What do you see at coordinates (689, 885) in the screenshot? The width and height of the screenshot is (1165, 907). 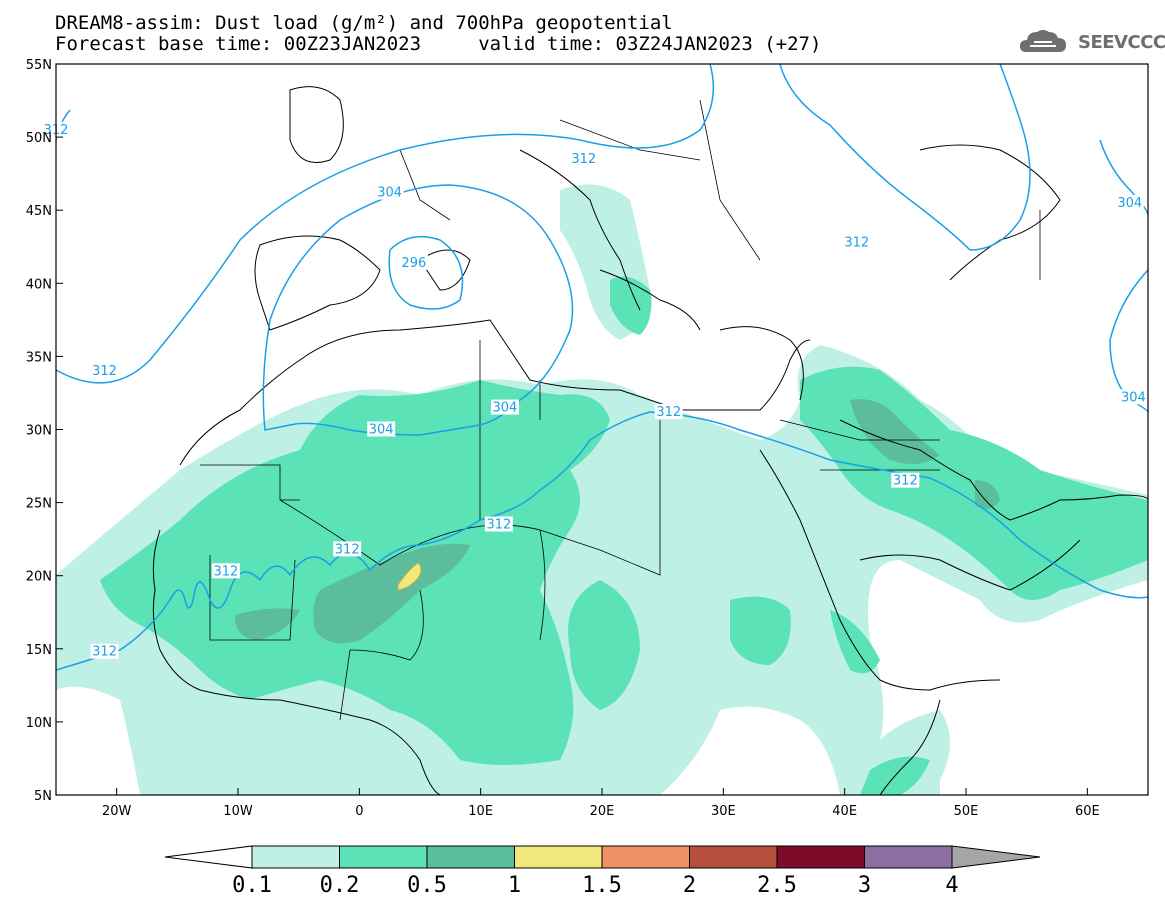 I see `colorbar-label: 2` at bounding box center [689, 885].